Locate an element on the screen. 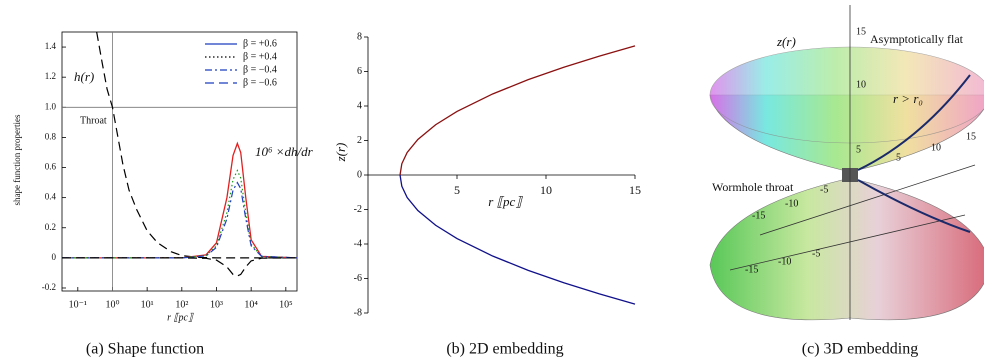 The height and width of the screenshot is (364, 984). x-tick-label: 10 is located at coordinates (546, 190).